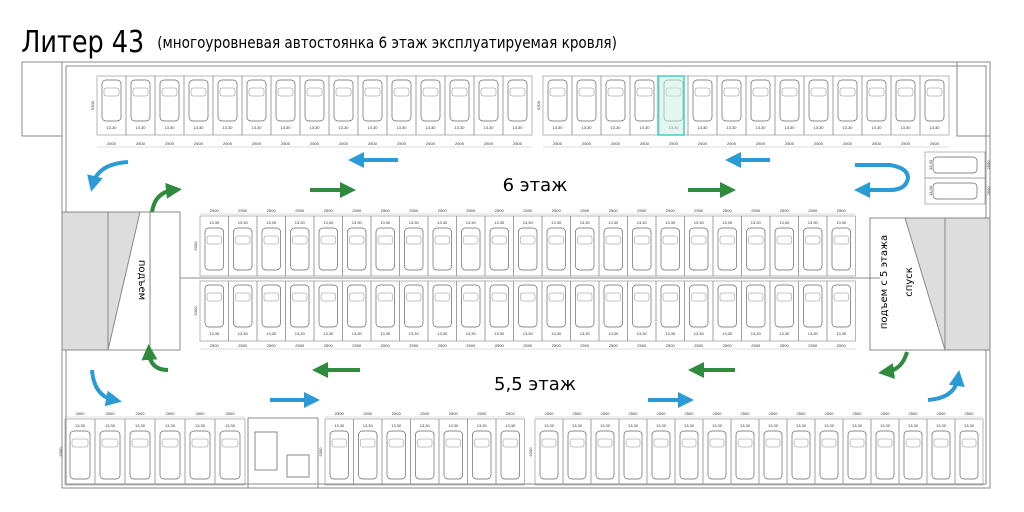  Describe the element at coordinates (884, 282) in the screenshot. I see `ramp-label: подъем с 5 этажа` at that location.